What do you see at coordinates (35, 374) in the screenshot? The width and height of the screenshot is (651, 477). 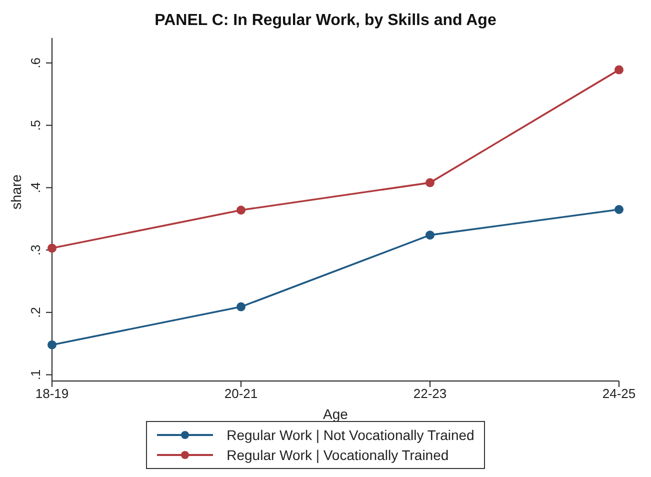 I see `y-tick-label: .1` at bounding box center [35, 374].